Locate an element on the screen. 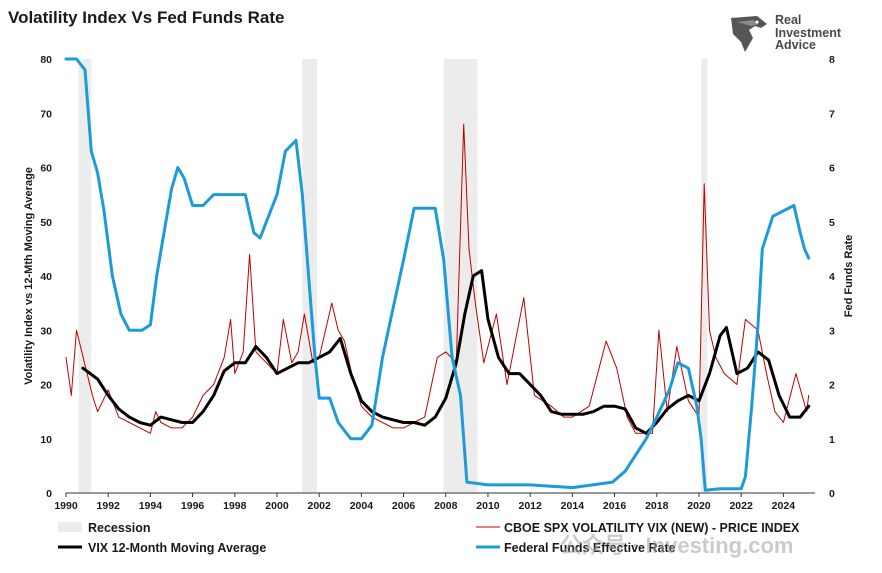 The height and width of the screenshot is (573, 882). x-tick-label: 2000 is located at coordinates (277, 506).